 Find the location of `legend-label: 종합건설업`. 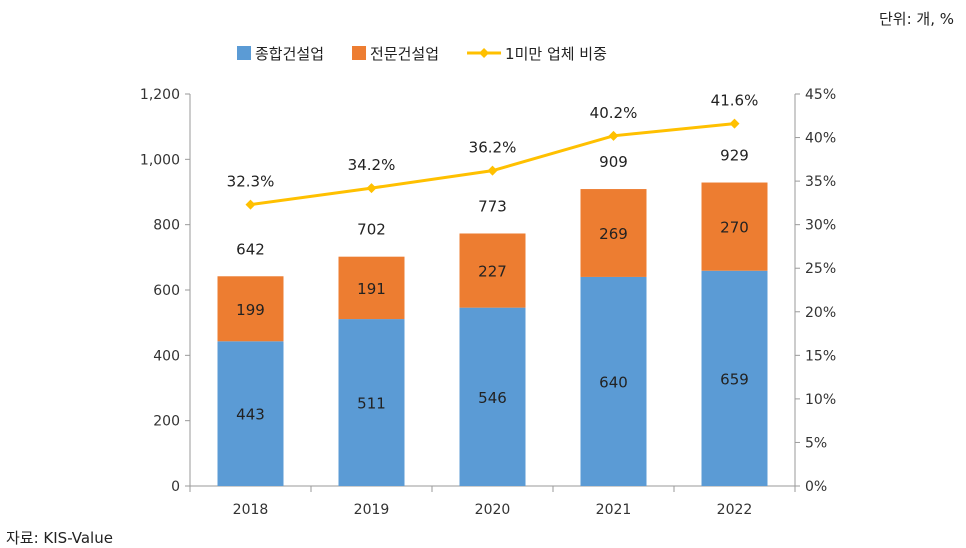

legend-label: 종합건설업 is located at coordinates (289, 54).